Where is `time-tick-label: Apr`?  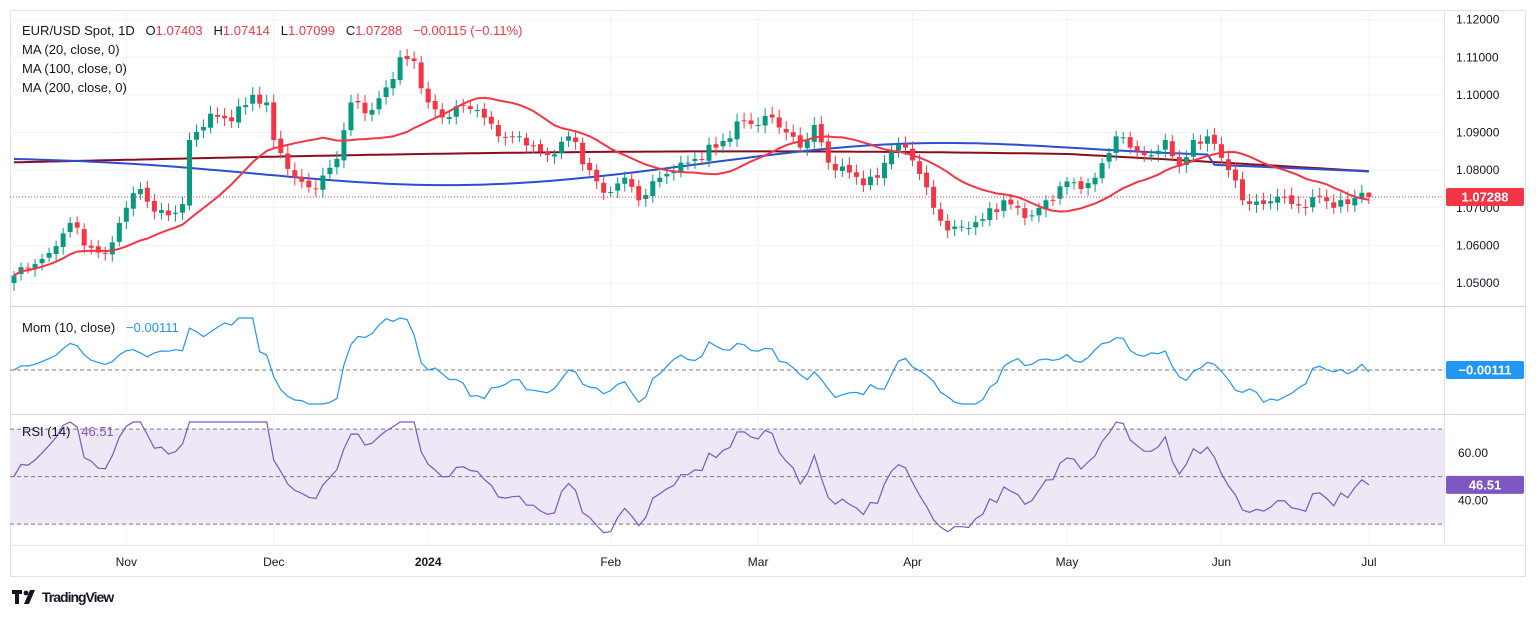
time-tick-label: Apr is located at coordinates (912, 562).